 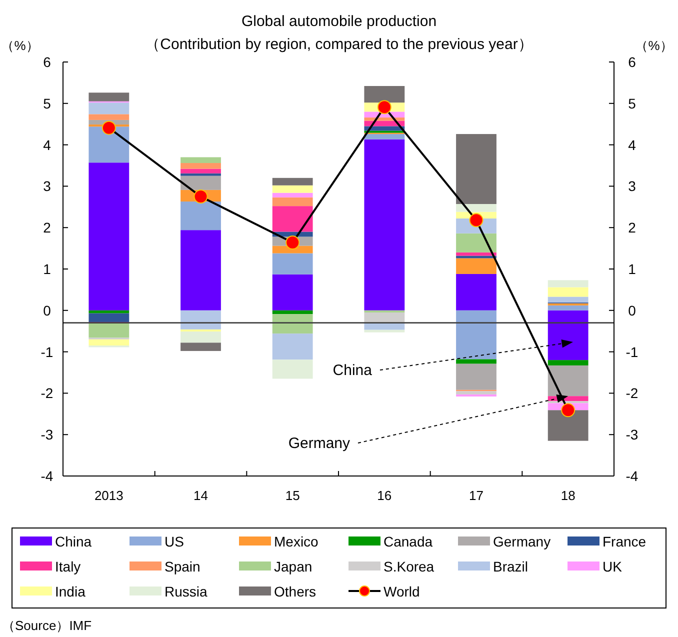 What do you see at coordinates (476, 495) in the screenshot?
I see `x-tick-label: 17` at bounding box center [476, 495].